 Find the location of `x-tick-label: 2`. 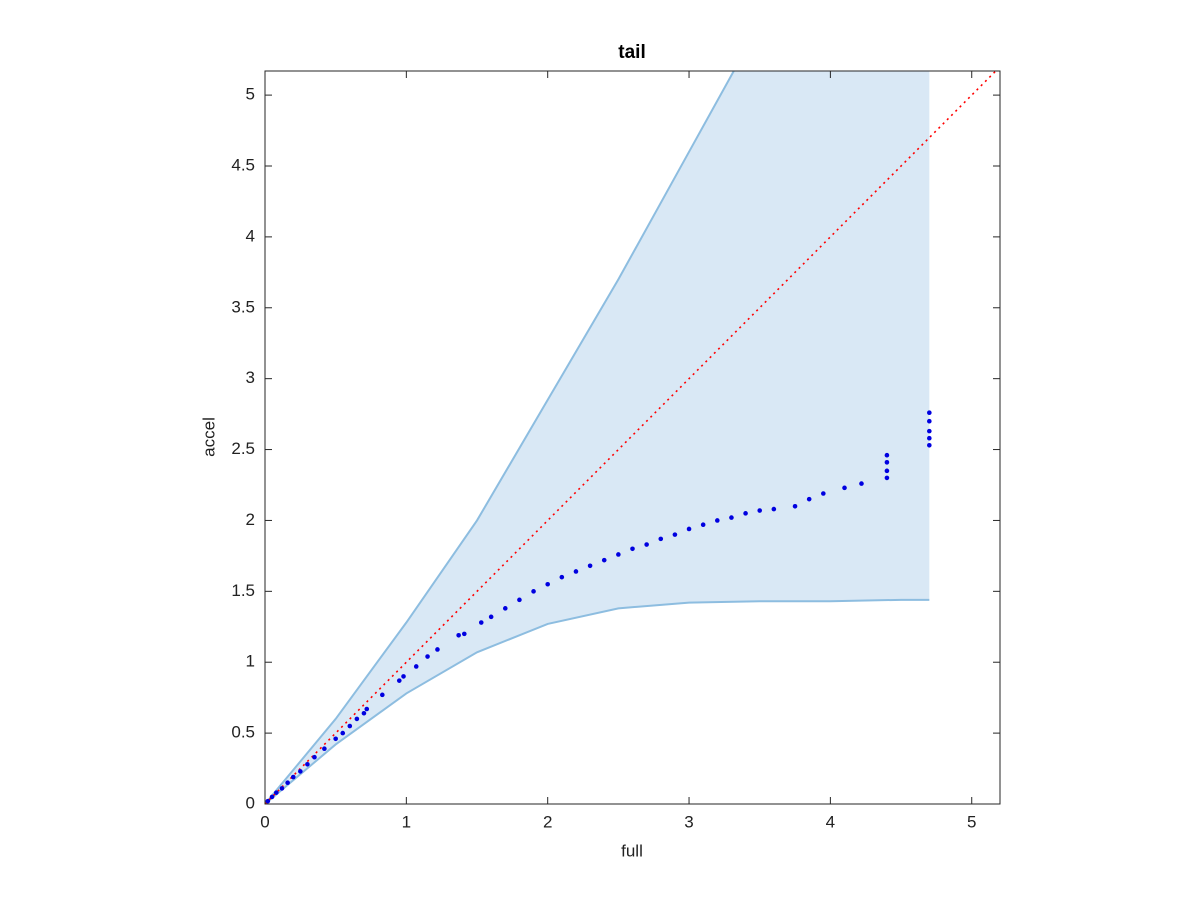

x-tick-label: 2 is located at coordinates (547, 821).